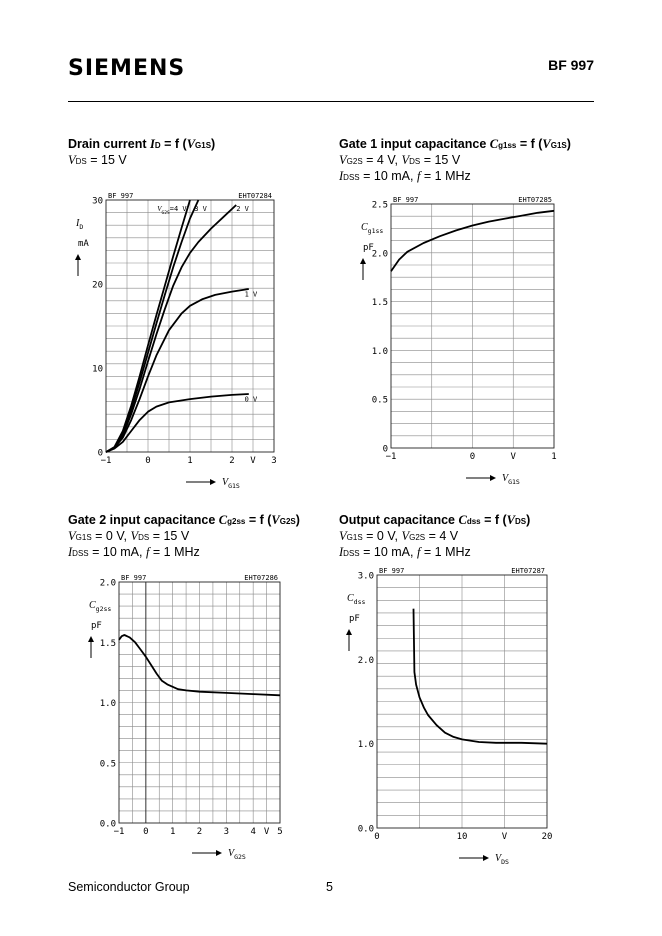 This screenshot has height=936, width=662. I want to click on condition-line: VG2S = 4 V, VDS = 15 V, so click(455, 161).